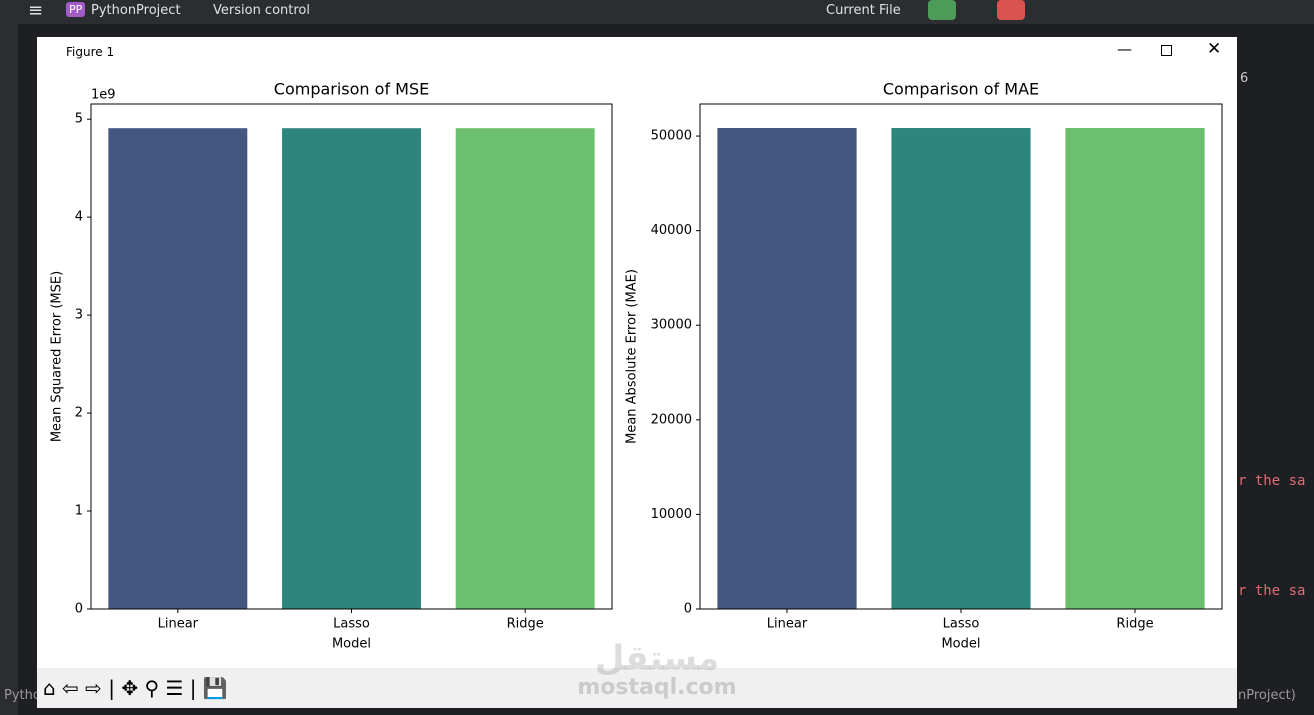 This screenshot has height=715, width=1314. I want to click on y-tick-label: 10000, so click(671, 514).